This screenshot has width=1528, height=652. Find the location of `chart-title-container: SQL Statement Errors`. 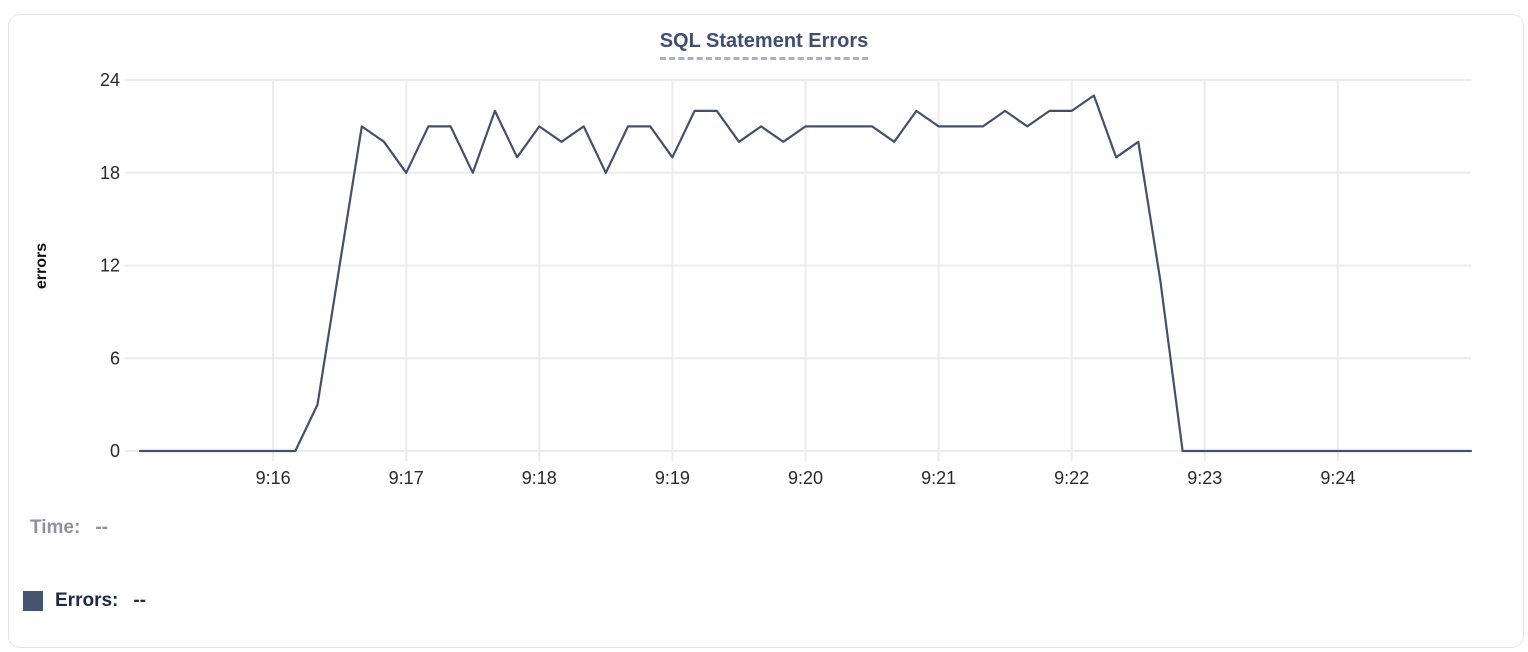

chart-title-container: SQL Statement Errors is located at coordinates (764, 45).